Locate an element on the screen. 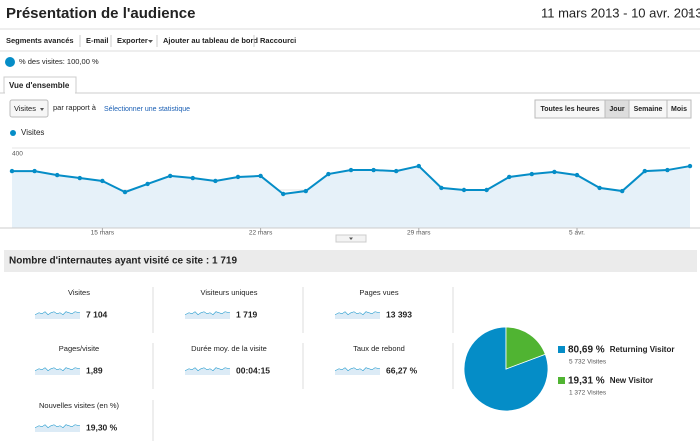  area is located at coordinates (351, 197).